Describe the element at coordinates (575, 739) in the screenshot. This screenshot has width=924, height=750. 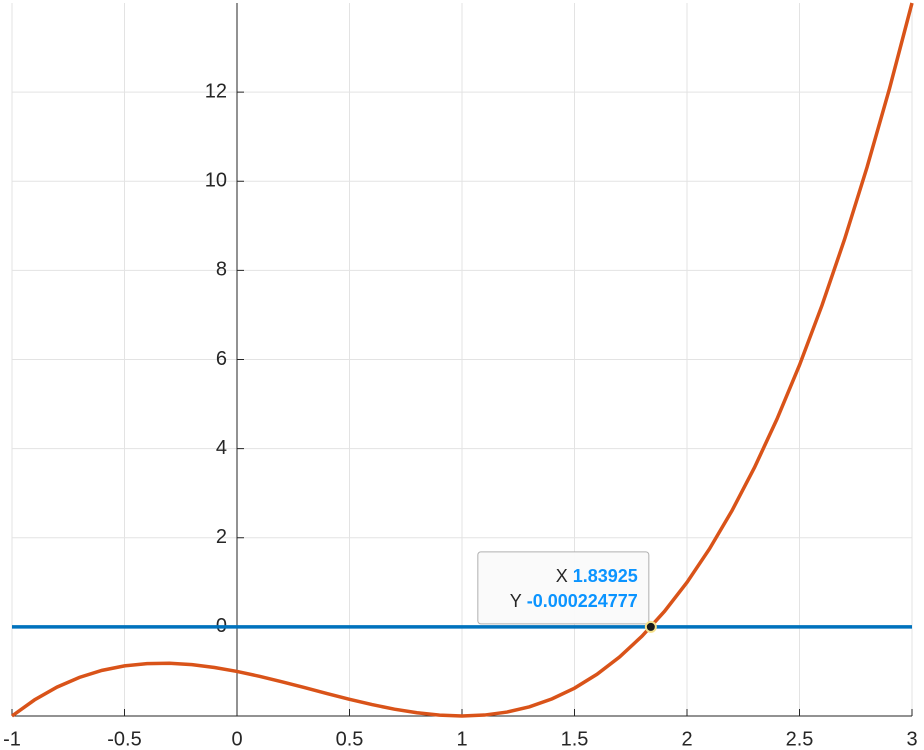
I see `x-tick-label: 1.5` at that location.